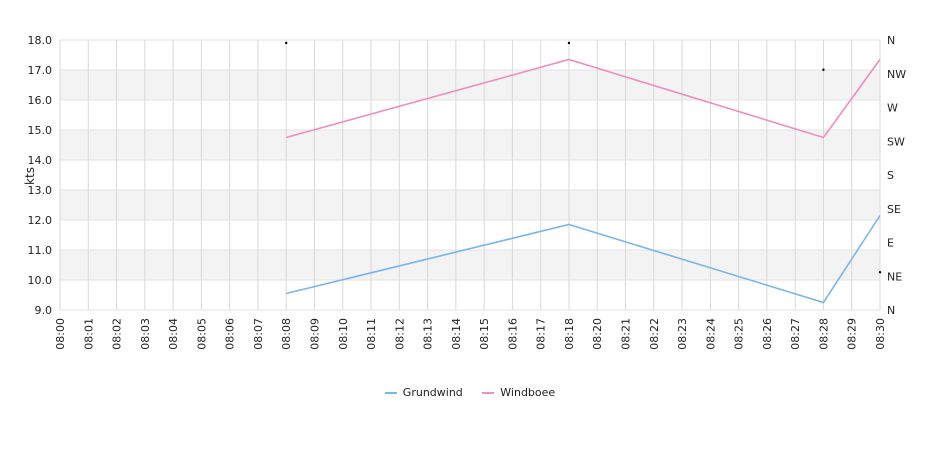  What do you see at coordinates (44, 310) in the screenshot?
I see `y-tick-label: 9.0` at bounding box center [44, 310].